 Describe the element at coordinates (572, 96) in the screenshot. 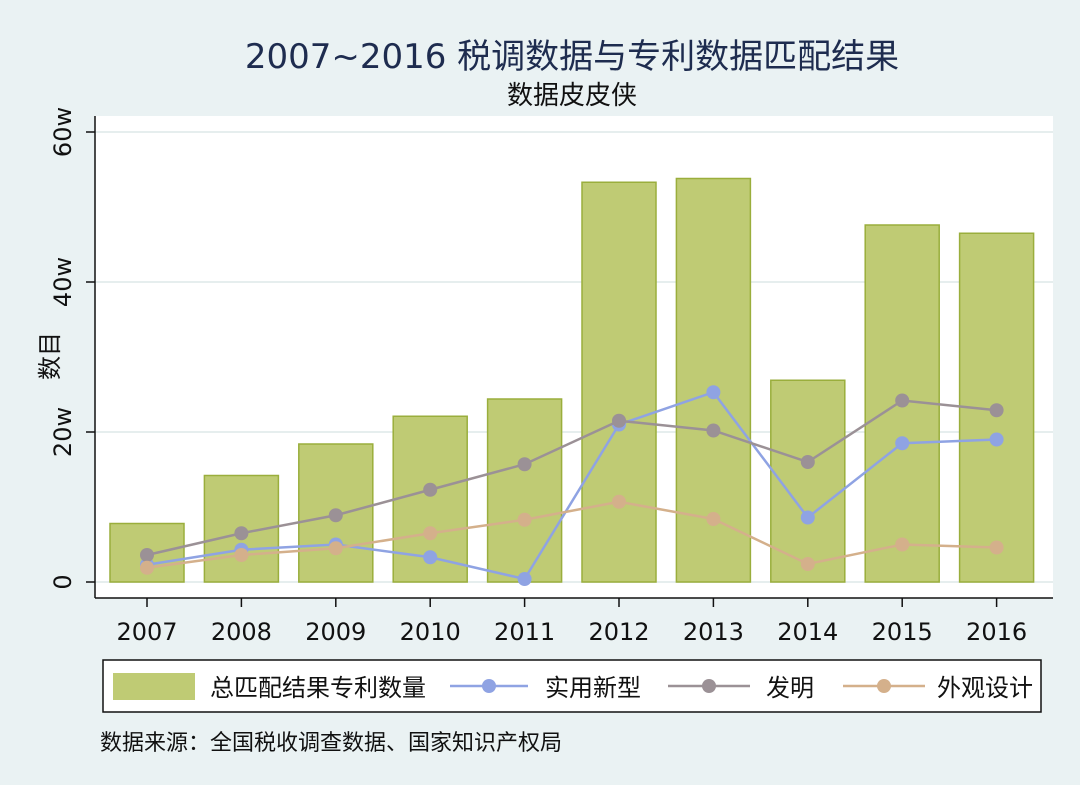

I see `chart-subtitle: 数据皮皮侠` at that location.